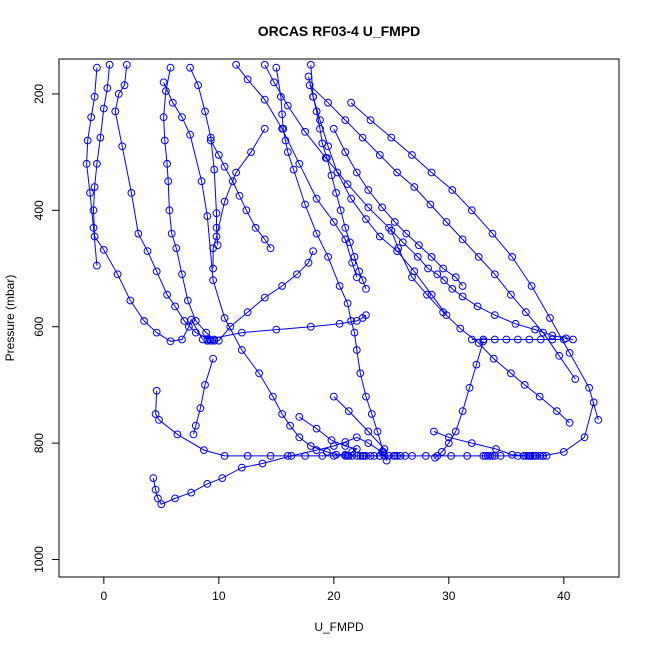 This screenshot has width=650, height=650. I want to click on y-tick-label: 400, so click(39, 210).